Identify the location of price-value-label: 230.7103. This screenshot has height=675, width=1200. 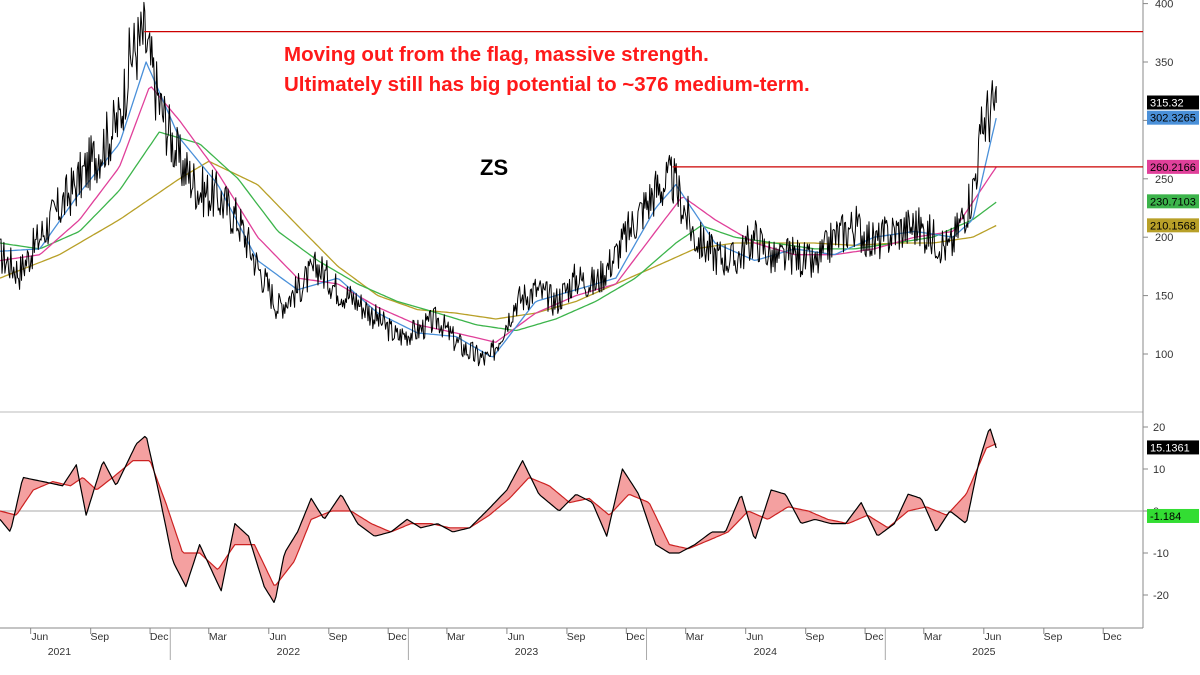
(1173, 202).